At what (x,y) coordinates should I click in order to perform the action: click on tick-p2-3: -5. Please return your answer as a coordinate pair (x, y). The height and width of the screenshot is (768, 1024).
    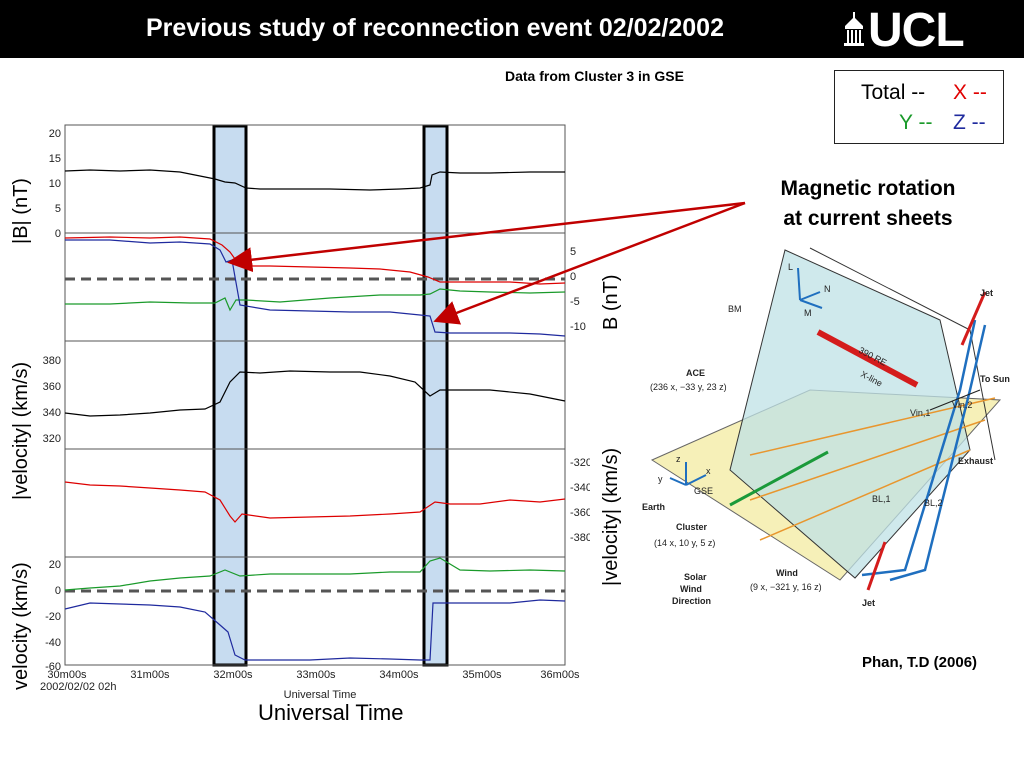
    Looking at the image, I should click on (575, 302).